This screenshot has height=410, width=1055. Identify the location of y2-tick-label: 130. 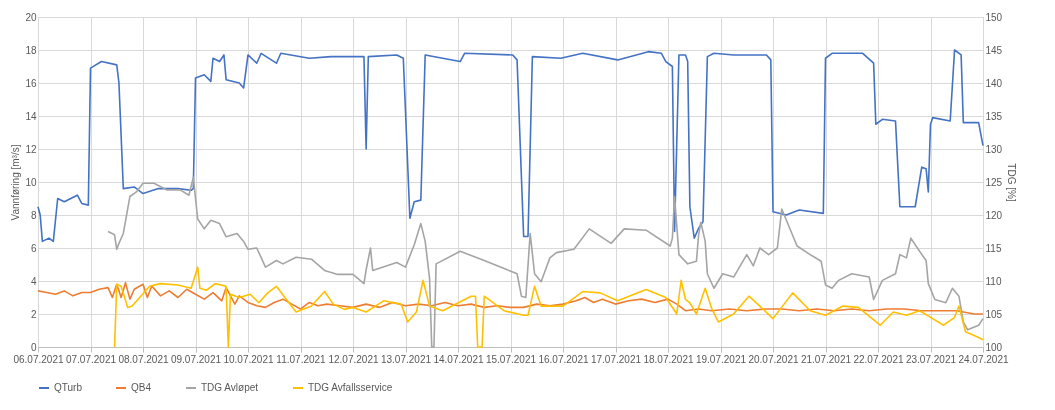
(994, 149).